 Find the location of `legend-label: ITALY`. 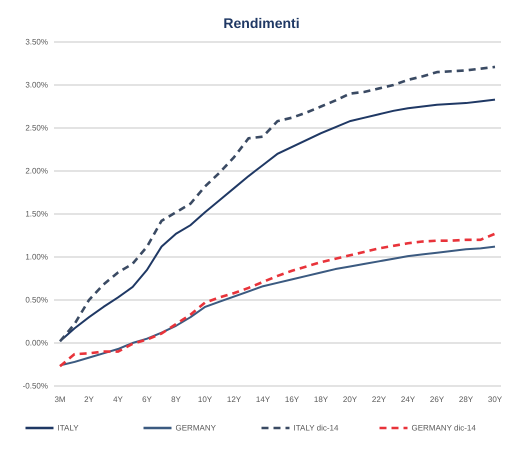

legend-label: ITALY is located at coordinates (69, 428).